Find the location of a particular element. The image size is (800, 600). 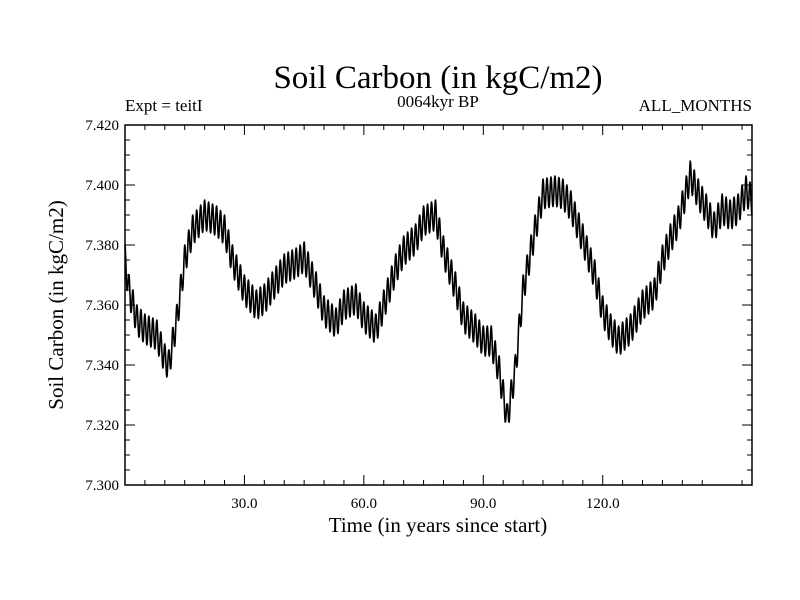

x-axis-label: Time (in years since start) is located at coordinates (438, 525).